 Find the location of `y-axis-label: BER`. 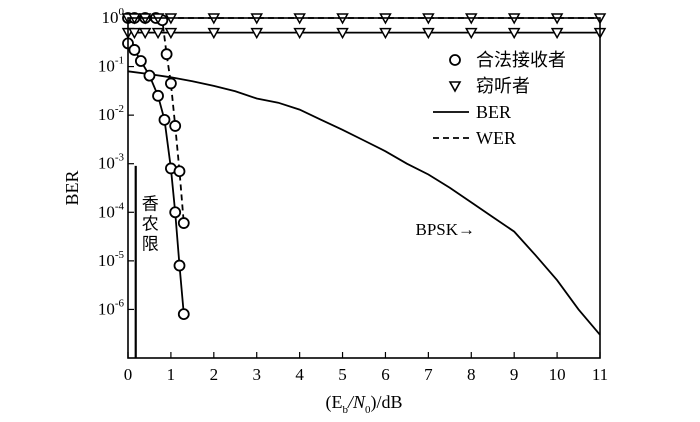

y-axis-label: BER is located at coordinates (72, 187).